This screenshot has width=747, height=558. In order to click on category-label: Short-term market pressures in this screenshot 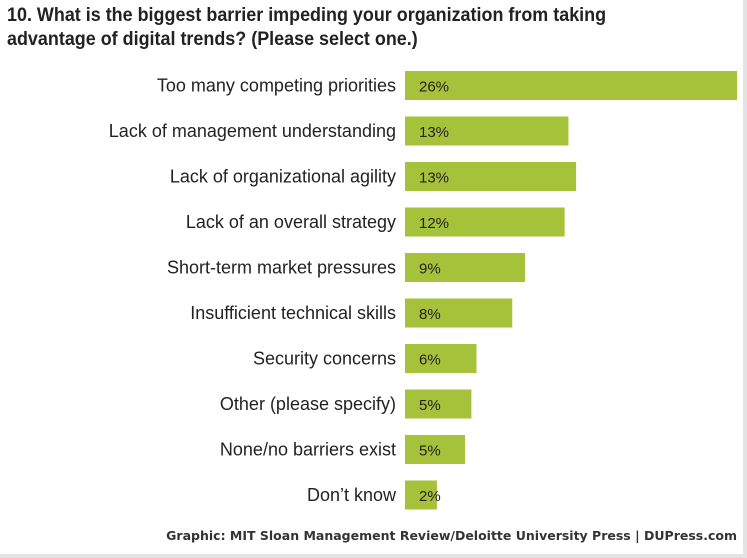, I will do `click(281, 268)`.